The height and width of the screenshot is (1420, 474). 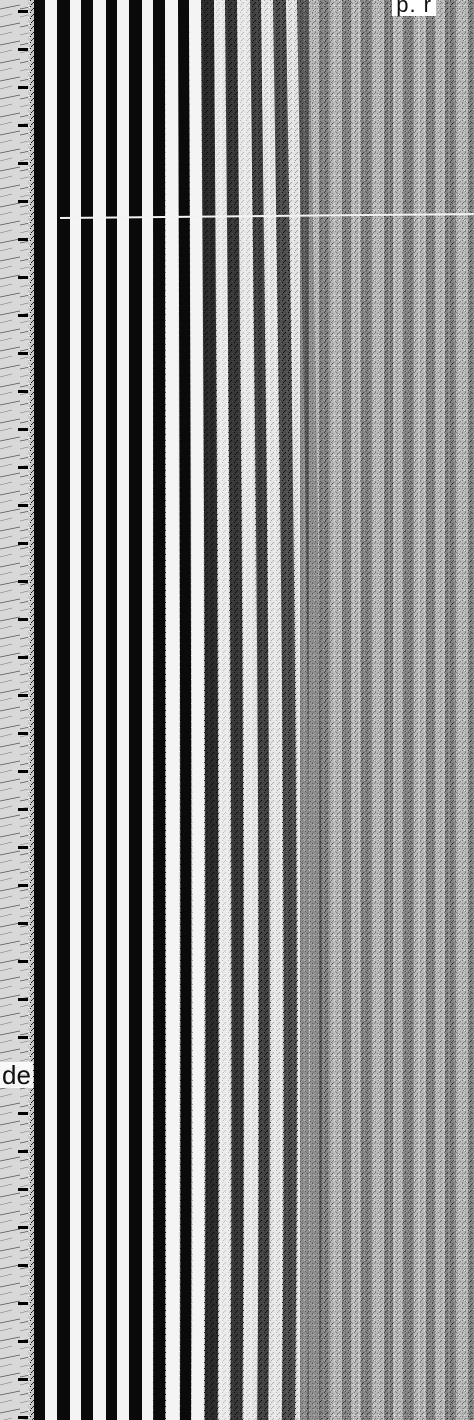 I want to click on section-divider-line, so click(x=266, y=216).